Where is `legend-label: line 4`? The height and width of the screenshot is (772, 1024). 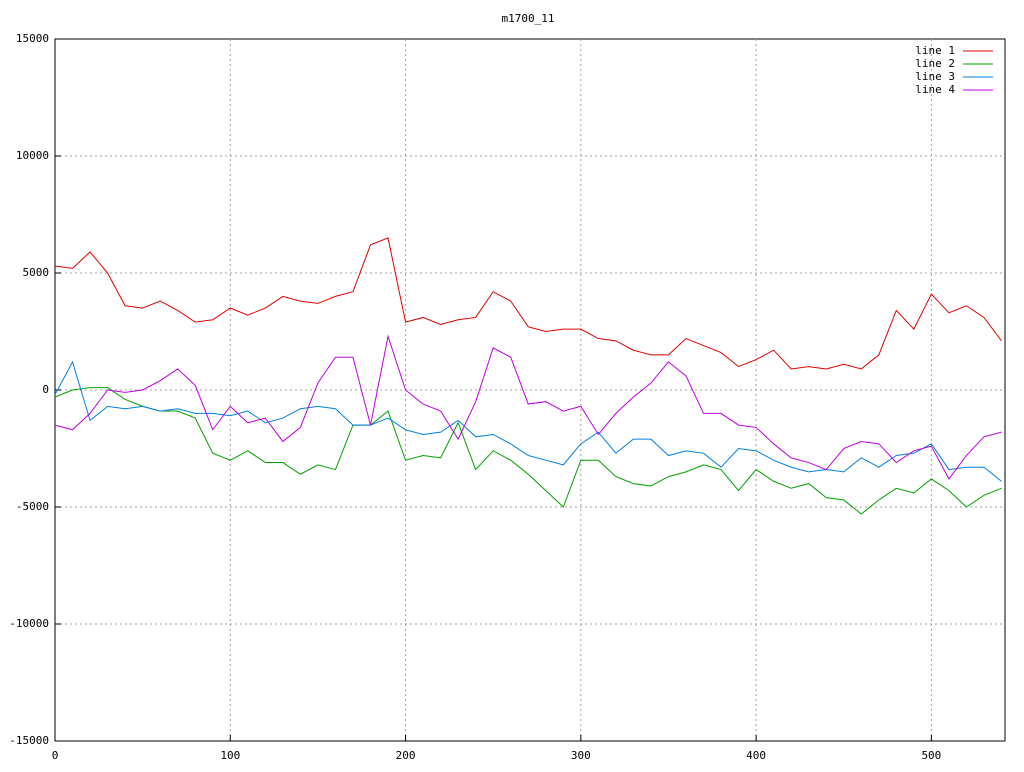
legend-label: line 4 is located at coordinates (935, 89).